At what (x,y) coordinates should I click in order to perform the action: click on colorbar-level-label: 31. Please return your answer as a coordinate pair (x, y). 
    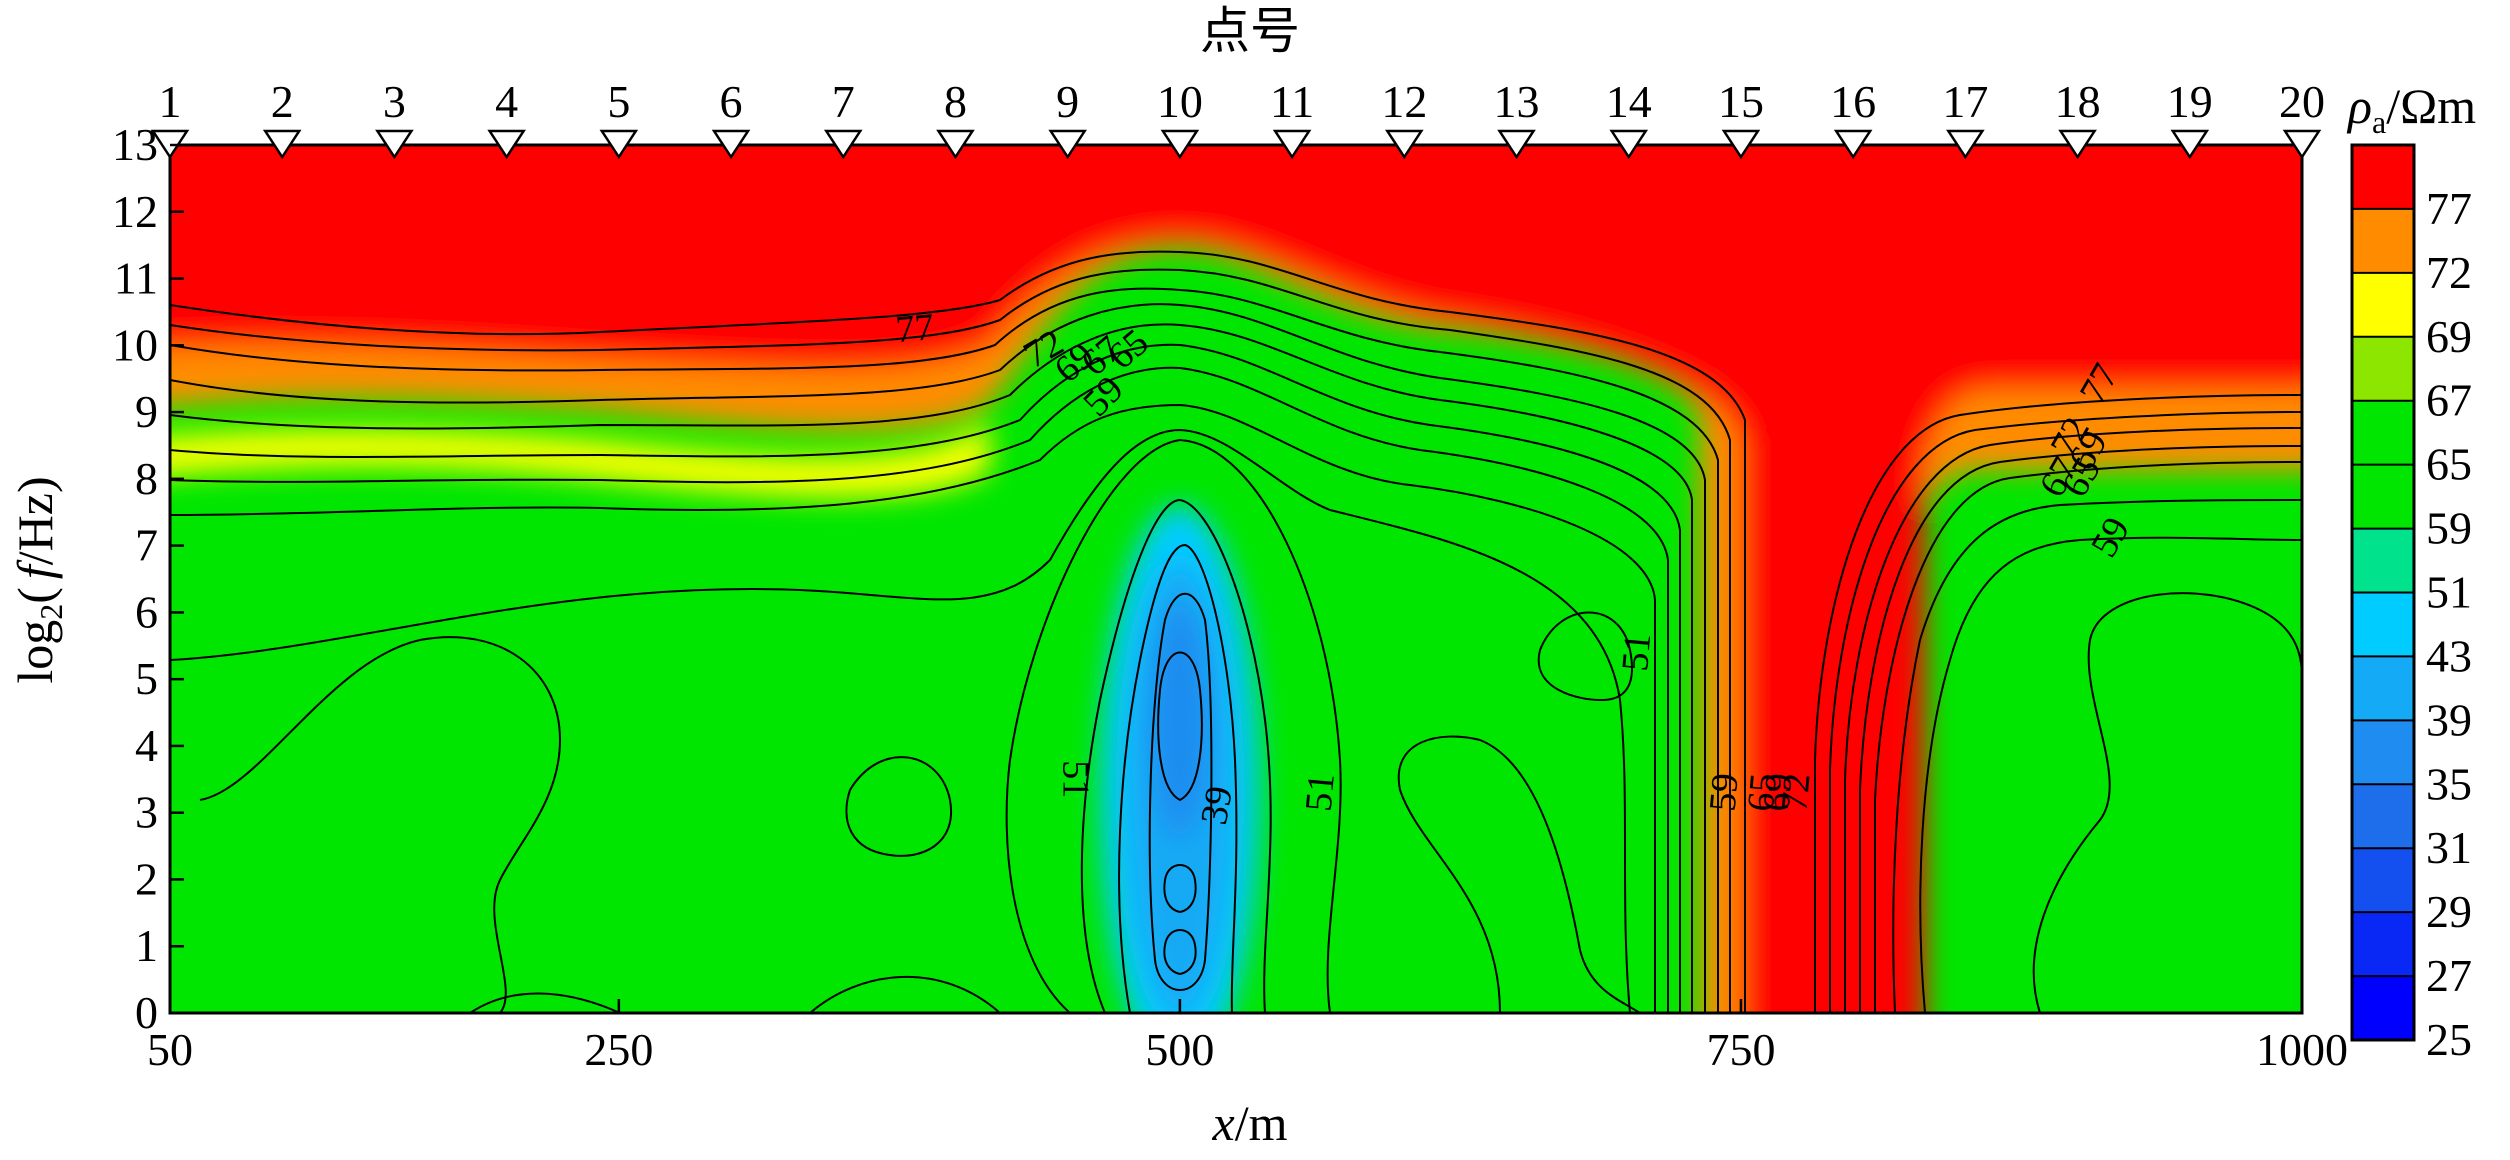
    Looking at the image, I should click on (2449, 847).